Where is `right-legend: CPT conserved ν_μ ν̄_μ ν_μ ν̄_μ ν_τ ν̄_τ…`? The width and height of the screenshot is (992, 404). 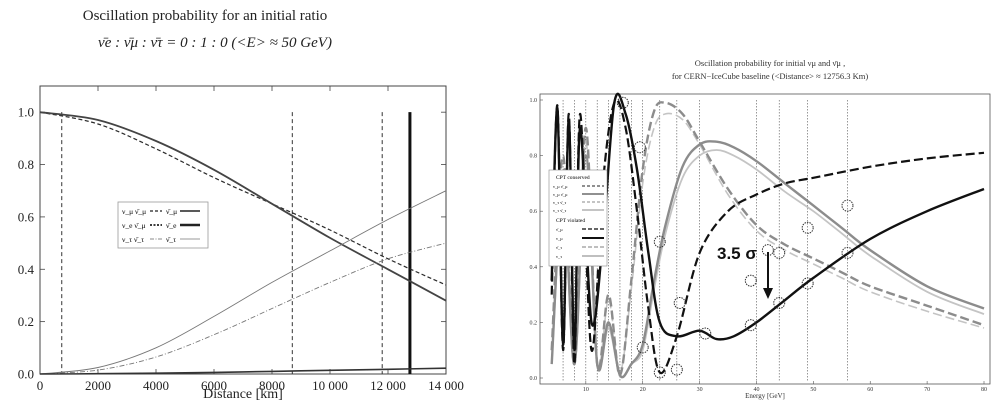 right-legend: CPT conserved ν_μ ν̄_μ ν_μ ν̄_μ ν_τ ν̄_τ… is located at coordinates (578, 218).